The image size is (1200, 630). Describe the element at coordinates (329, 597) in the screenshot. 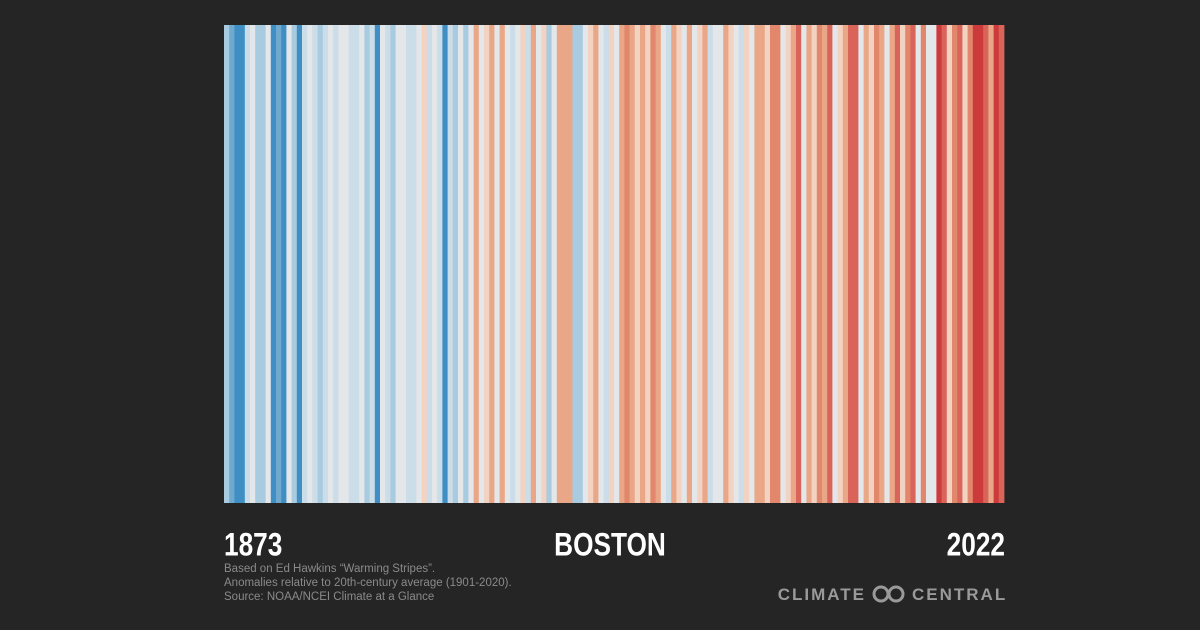

I see `note: Source: NOAA/NCEI Climate at a Glance` at that location.